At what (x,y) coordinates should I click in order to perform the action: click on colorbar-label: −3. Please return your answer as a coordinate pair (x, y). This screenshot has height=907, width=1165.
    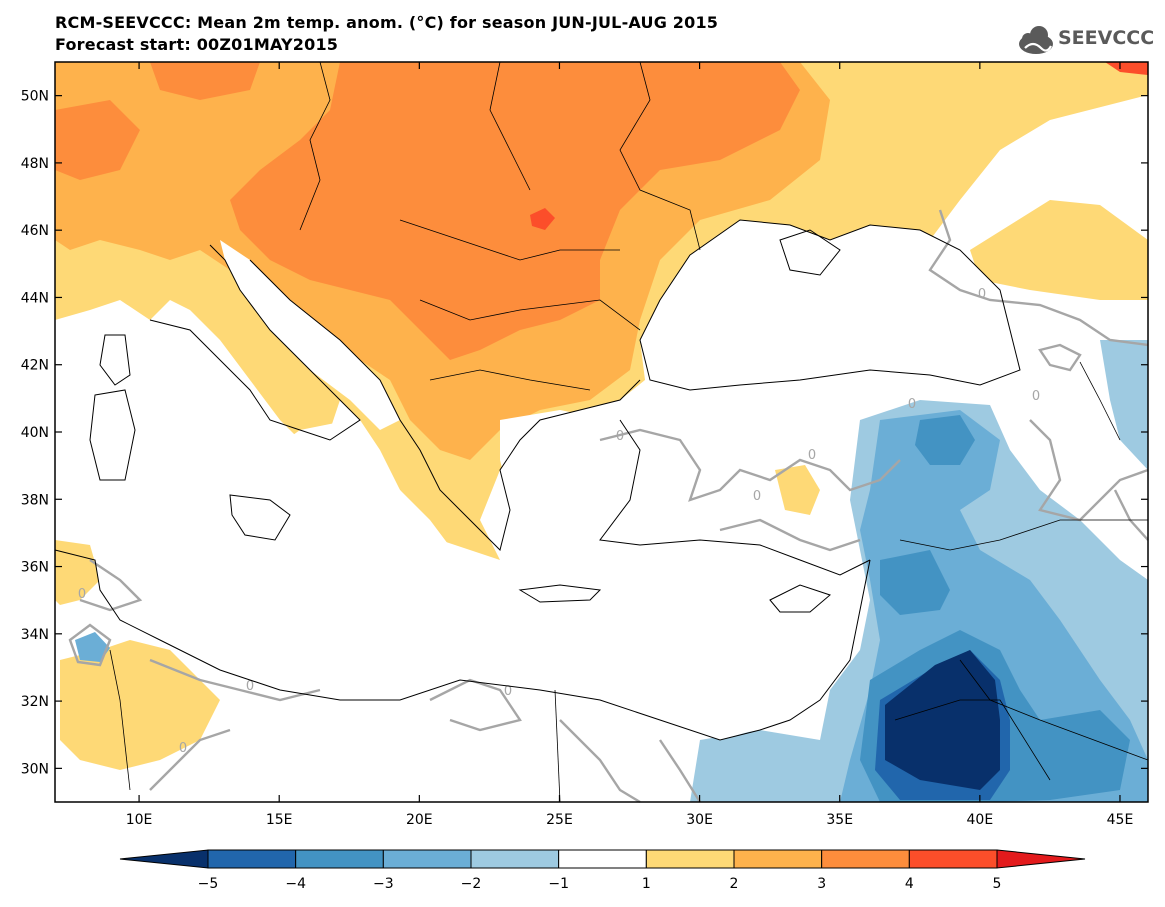
    Looking at the image, I should click on (383, 884).